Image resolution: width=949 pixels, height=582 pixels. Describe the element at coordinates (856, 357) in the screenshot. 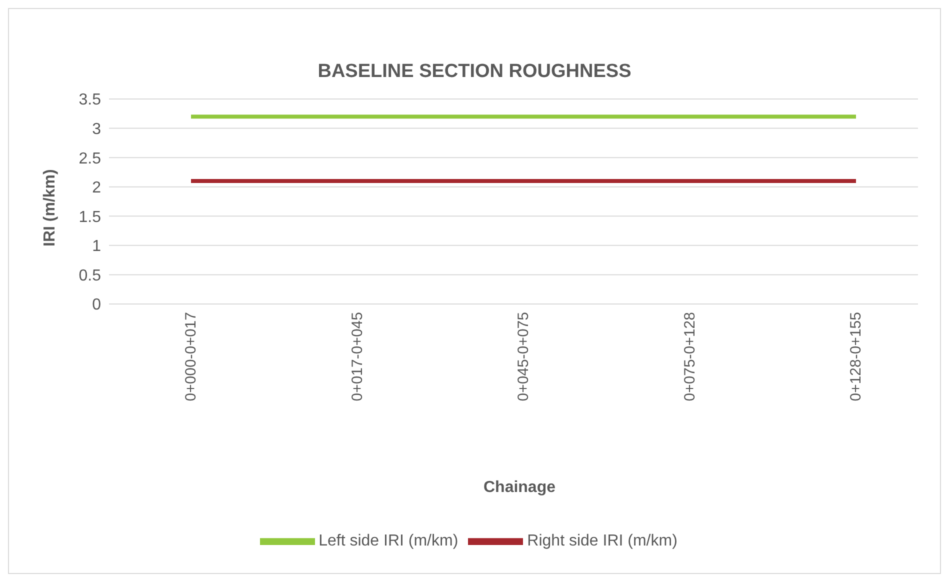

I see `x-tick-label: 0+128-0+155` at that location.